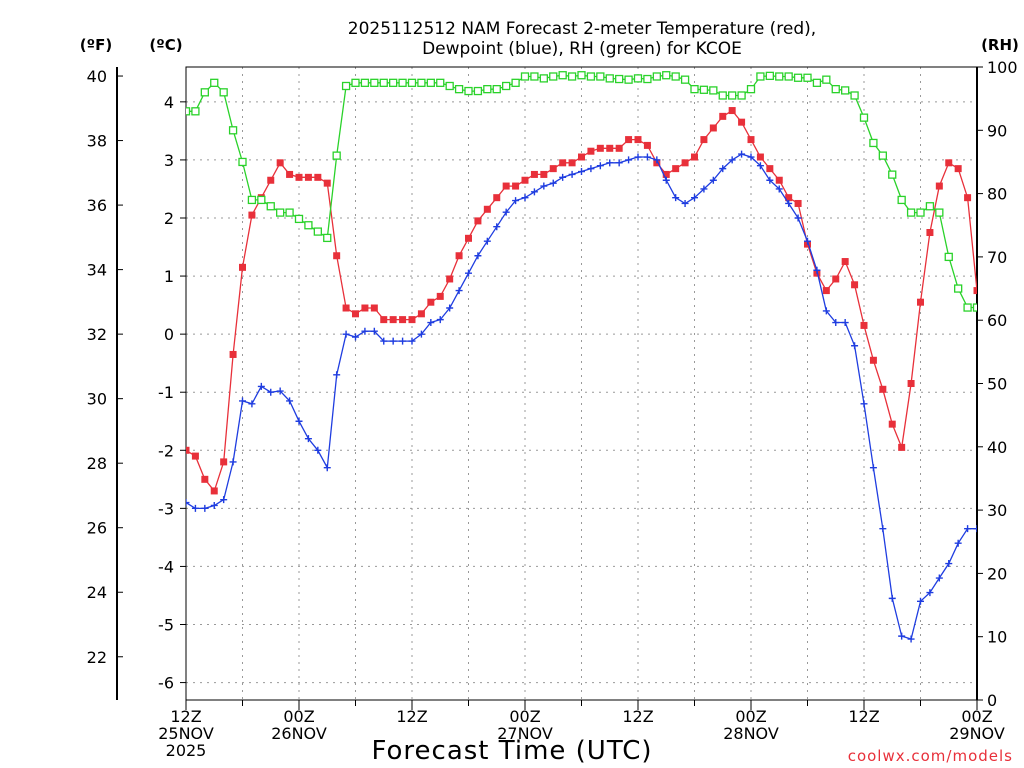 This screenshot has width=1024, height=768. I want to click on fahrenheit-tick-label: 30, so click(97, 399).